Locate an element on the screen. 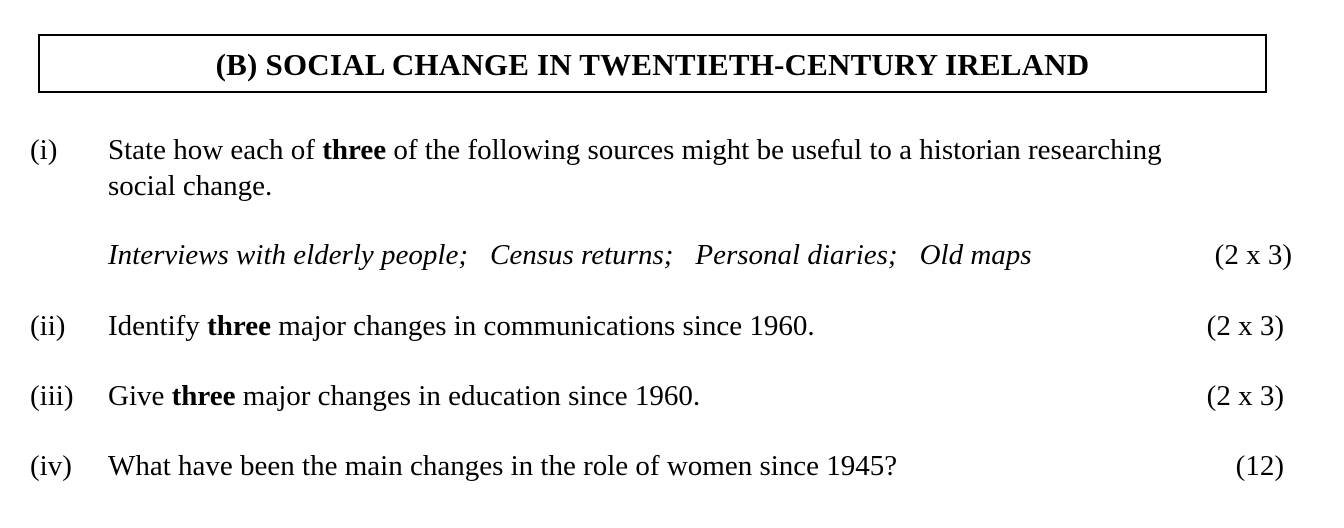 This screenshot has width=1344, height=528. question-text-i-line2: social change. is located at coordinates (190, 186).